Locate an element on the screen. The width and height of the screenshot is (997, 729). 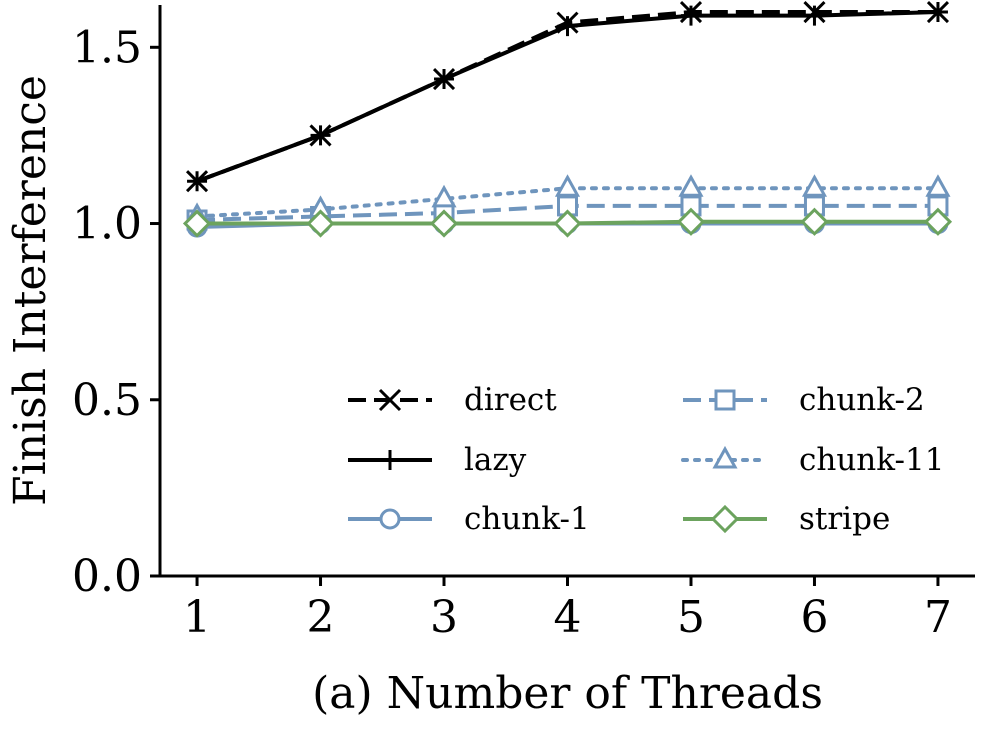
y-tick-label: 1.0 is located at coordinates (107, 224).